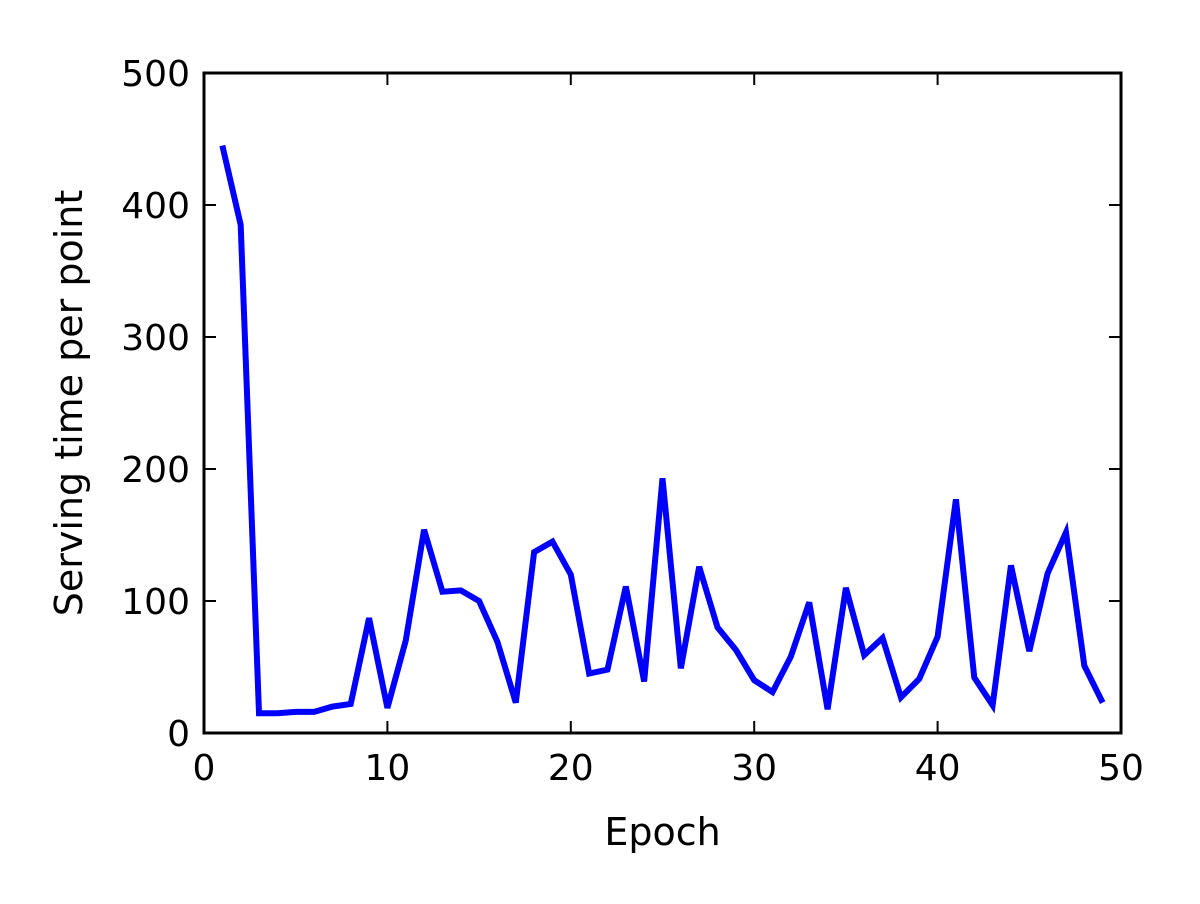  What do you see at coordinates (155, 602) in the screenshot?
I see `y-tick-label: 100` at bounding box center [155, 602].